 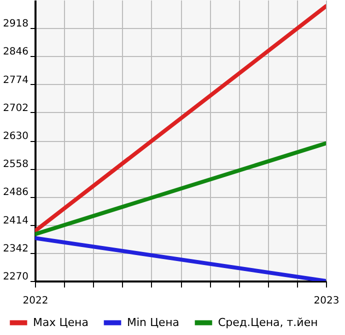 I want to click on y-tick-label: 2486, so click(x=15, y=192).